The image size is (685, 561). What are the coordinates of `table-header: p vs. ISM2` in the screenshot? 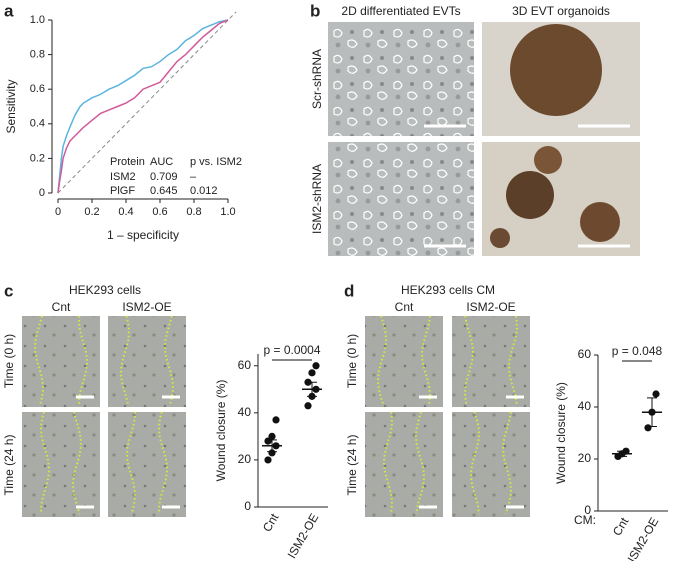 It's located at (216, 162).